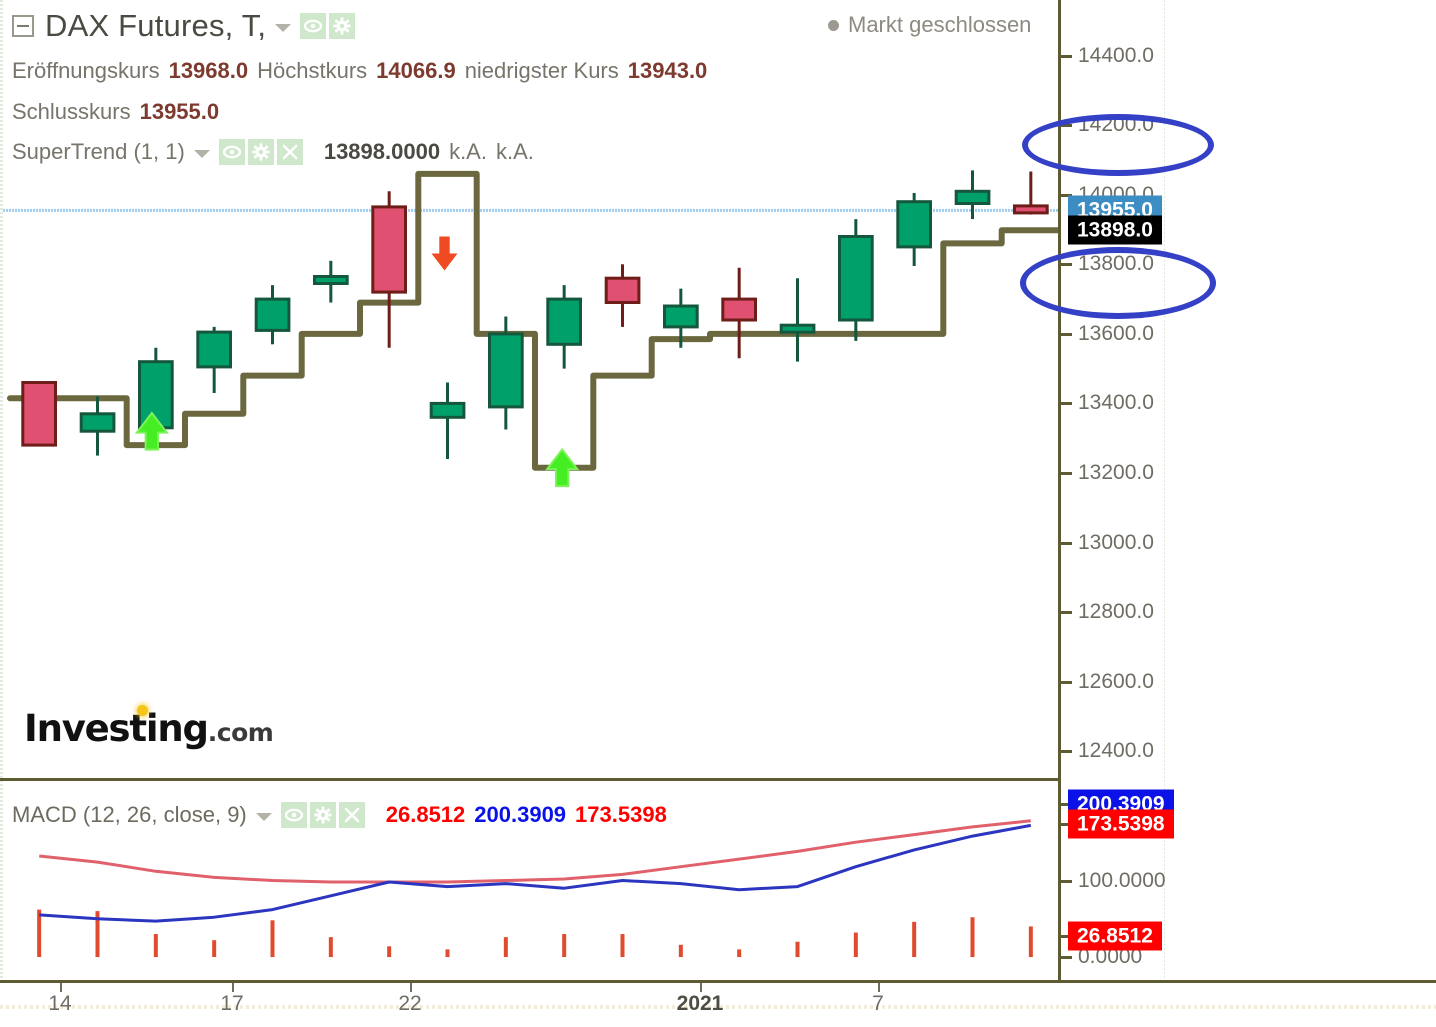  I want to click on x-axis-label: 22, so click(410, 1003).